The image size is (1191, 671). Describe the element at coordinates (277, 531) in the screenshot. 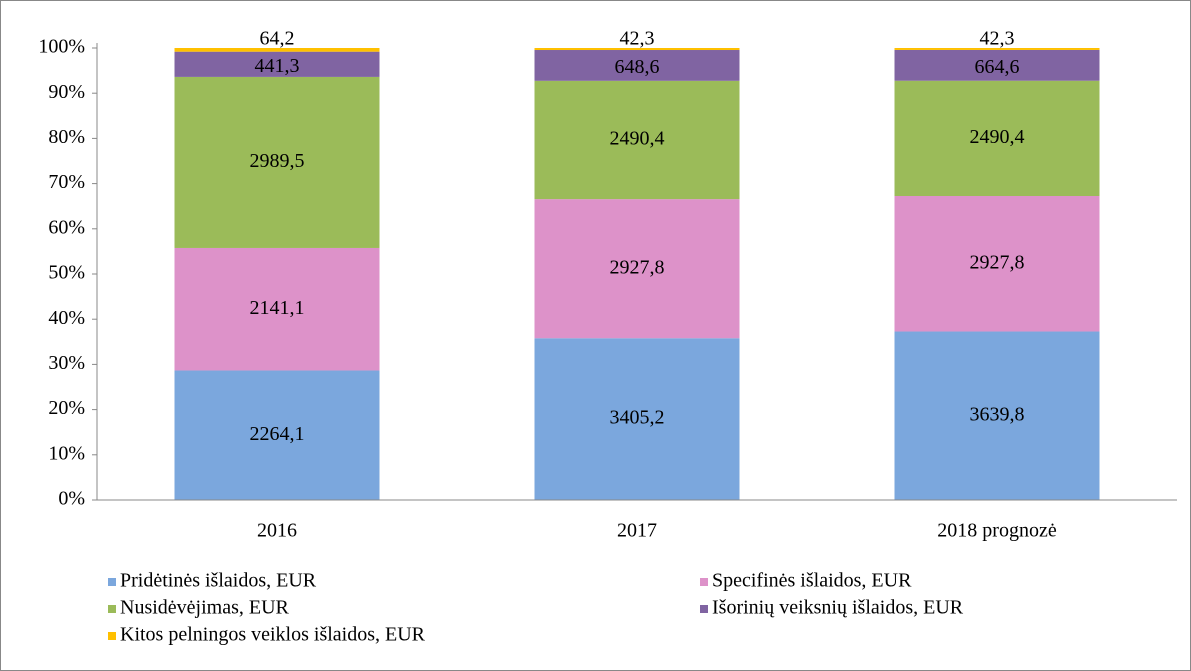

I see `x-tick-label: 2016` at that location.